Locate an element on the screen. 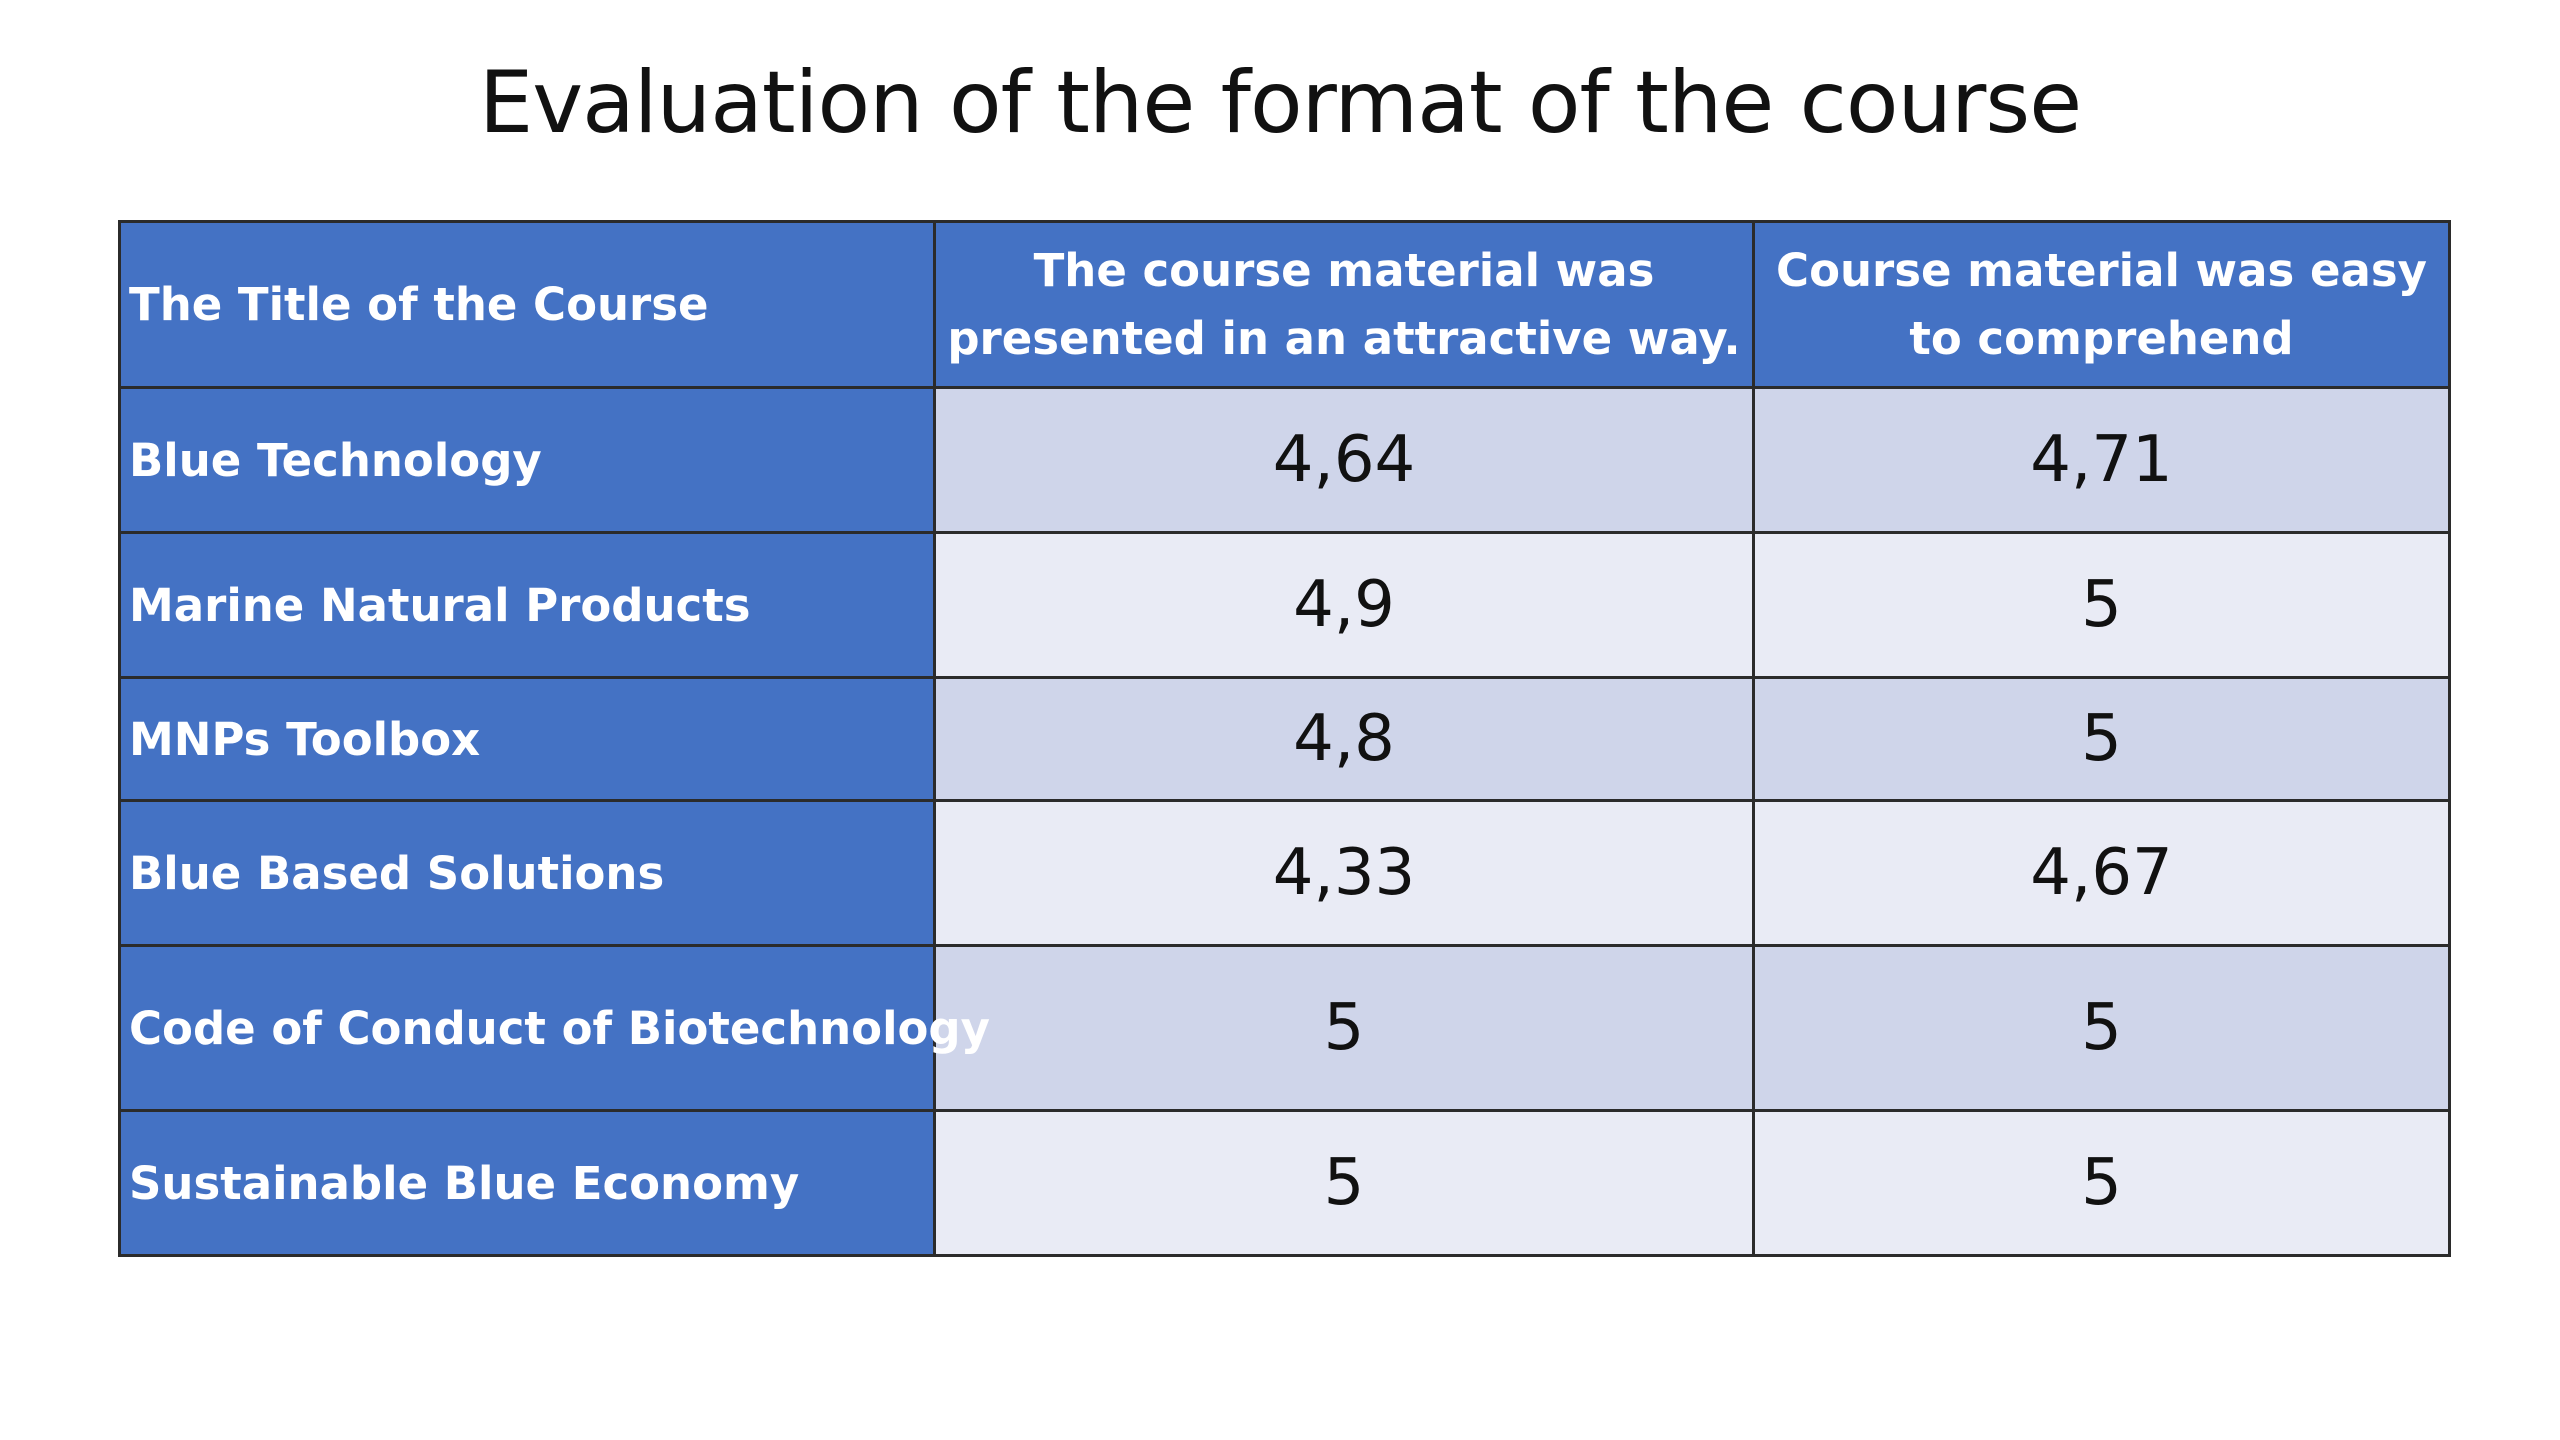  attractive-score-cell: 4,8 is located at coordinates (1344, 739).